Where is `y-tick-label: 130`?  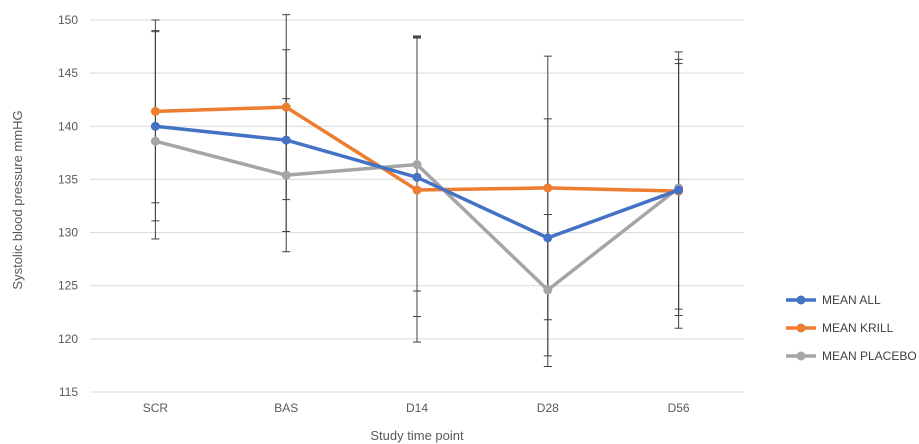 y-tick-label: 130 is located at coordinates (68, 233).